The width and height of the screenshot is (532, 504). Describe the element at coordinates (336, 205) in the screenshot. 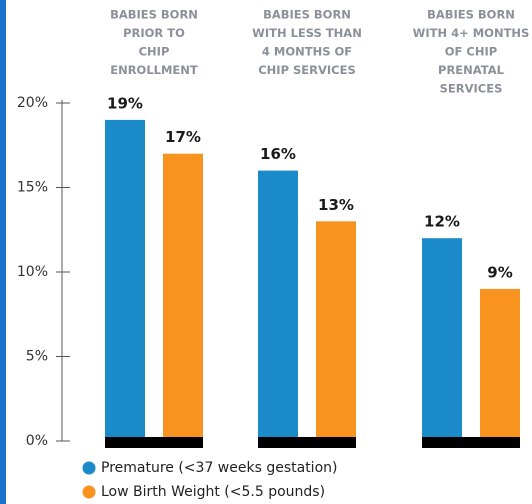

I see `value-label: 13%` at that location.